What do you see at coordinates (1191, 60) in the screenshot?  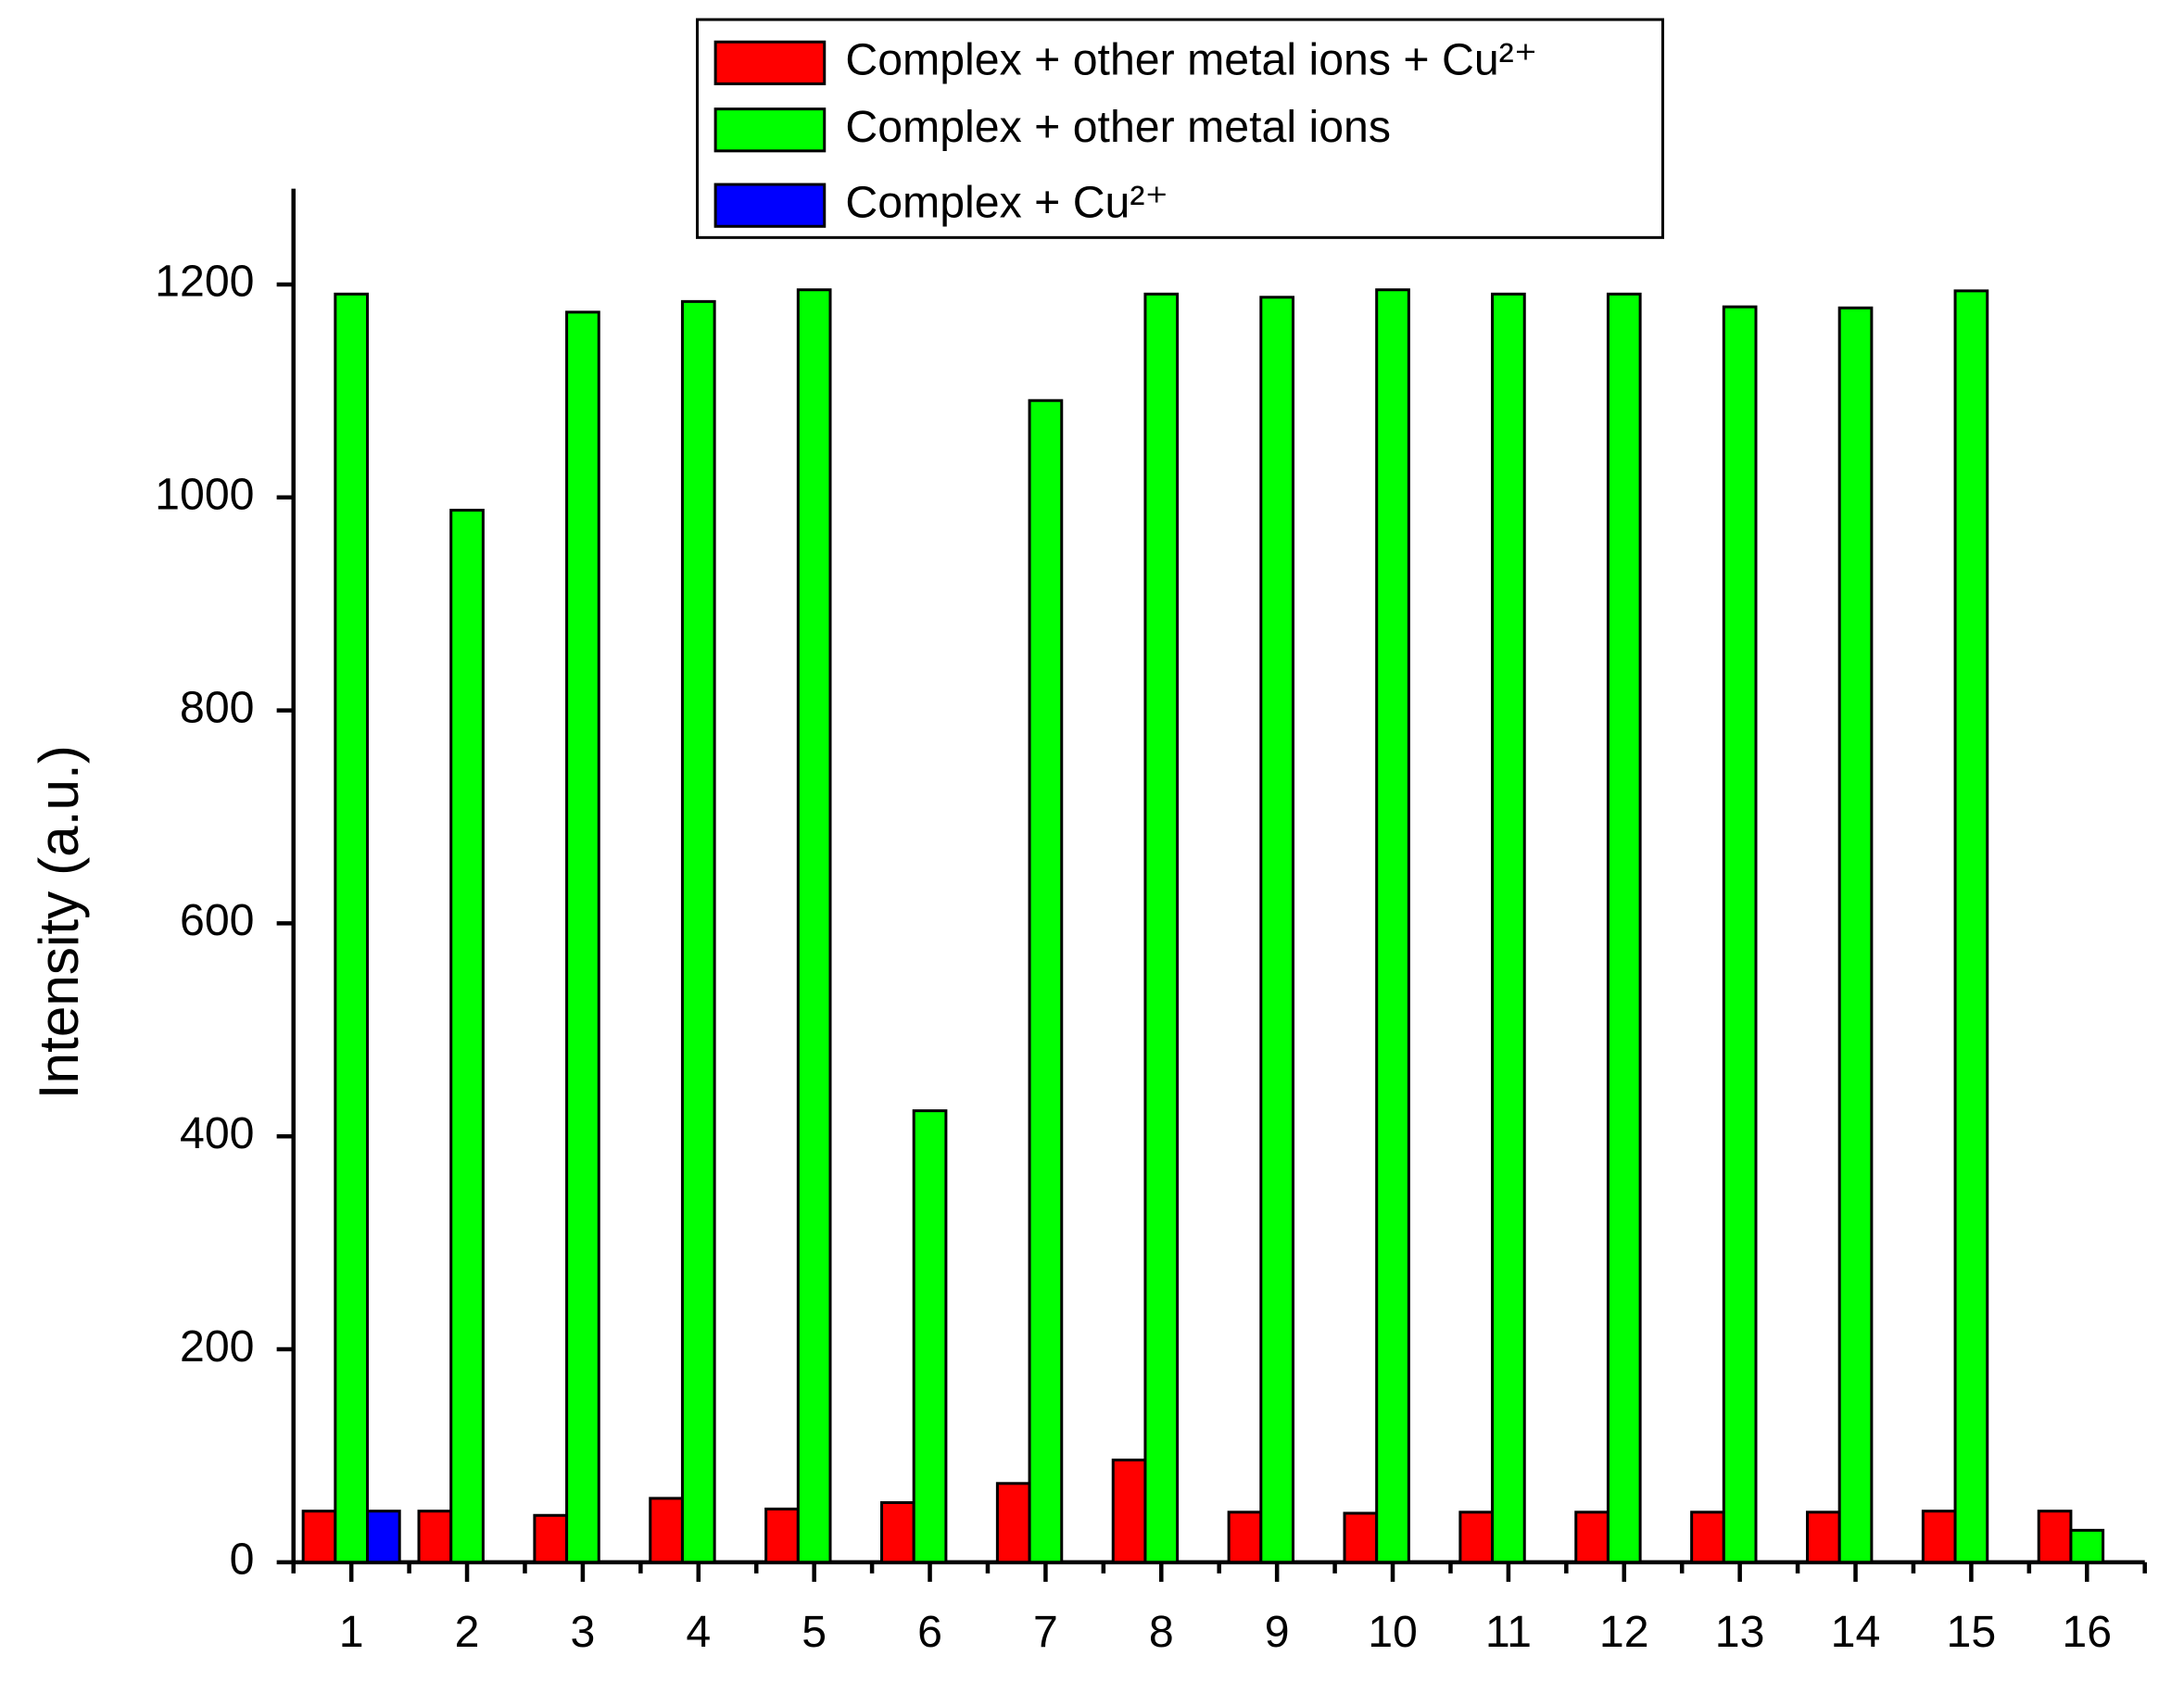 I see `legend-label: Complex + other metal ions + Cu²⁺` at bounding box center [1191, 60].